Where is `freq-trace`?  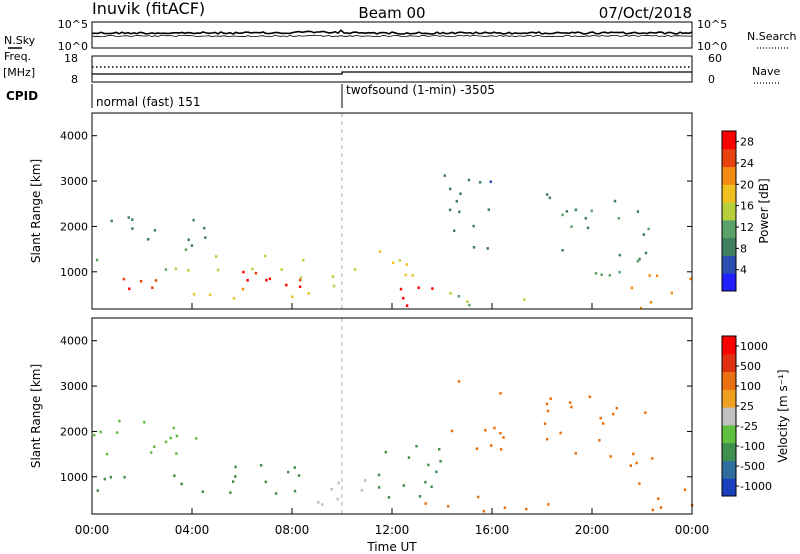
freq-trace is located at coordinates (392, 73).